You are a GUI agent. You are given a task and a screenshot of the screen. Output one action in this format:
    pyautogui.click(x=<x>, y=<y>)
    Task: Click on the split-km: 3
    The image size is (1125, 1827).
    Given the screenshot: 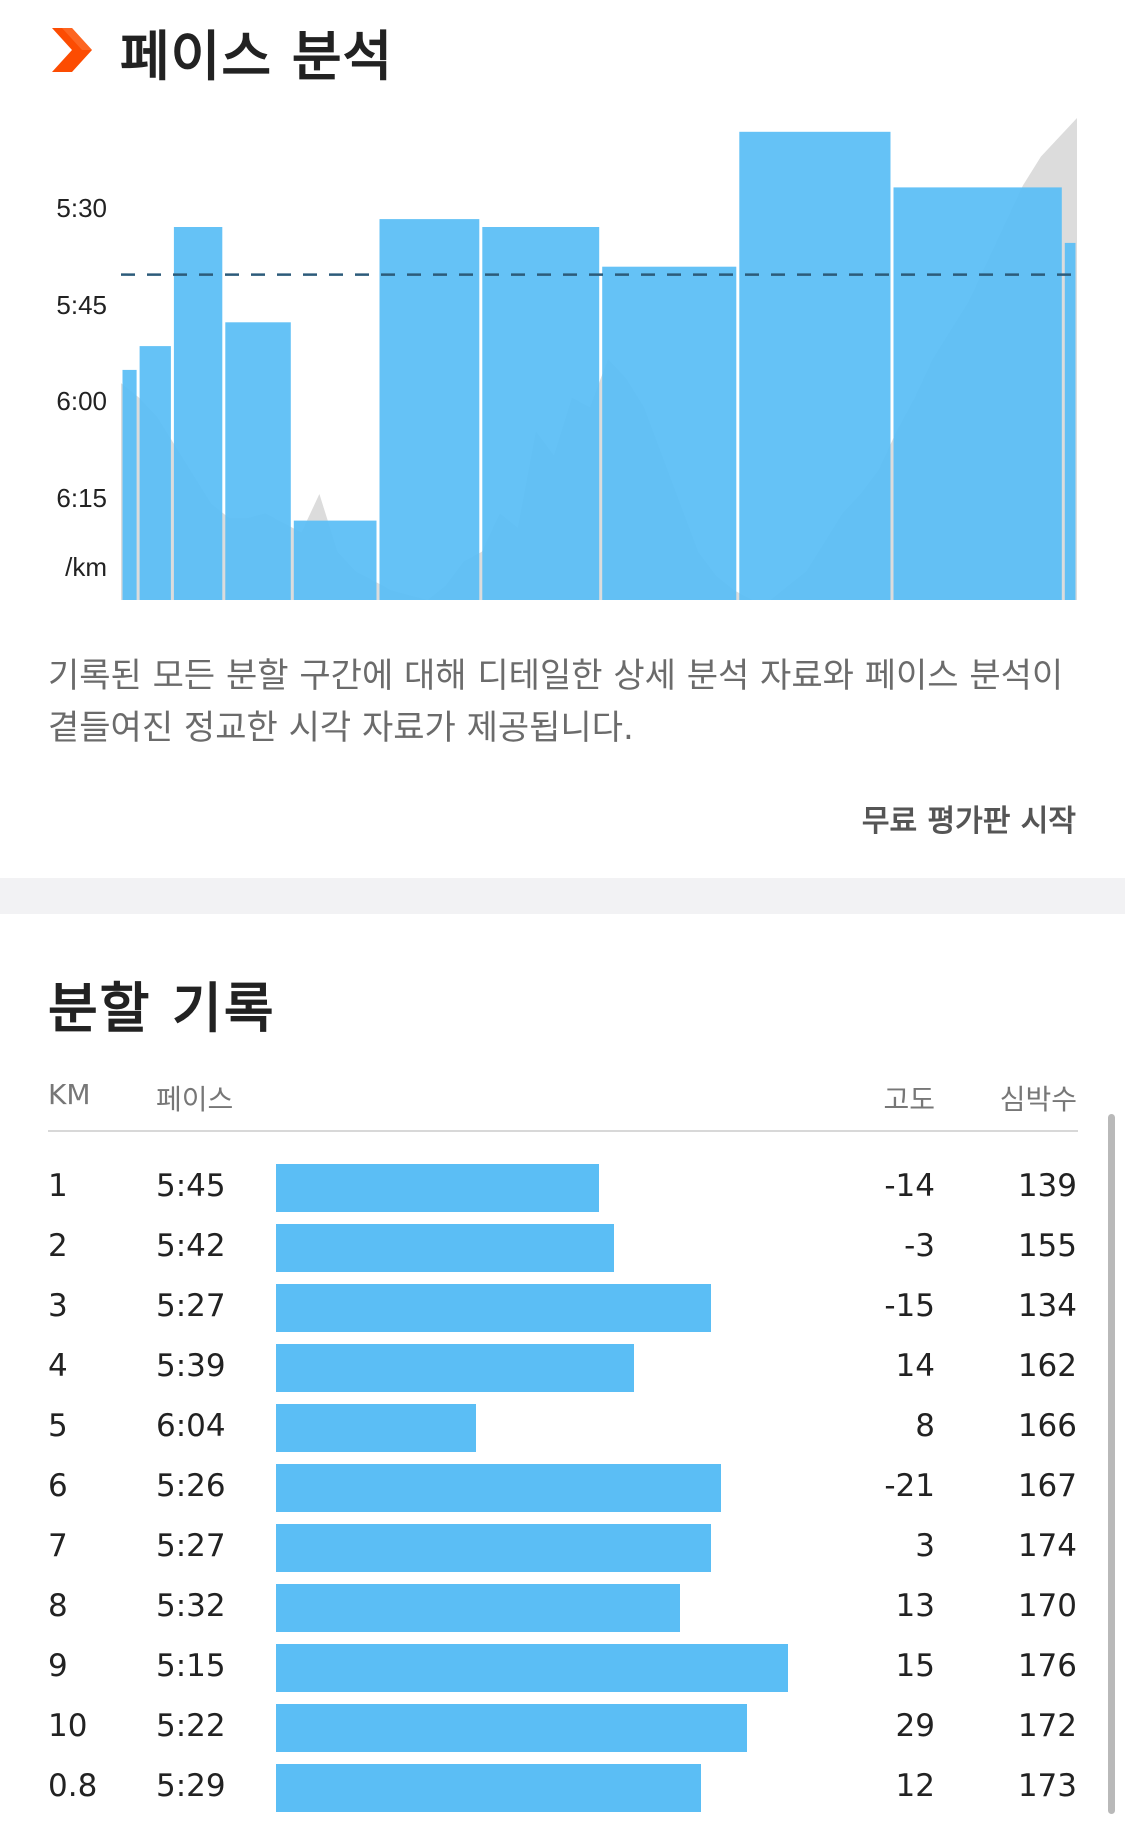 What is the action you would take?
    pyautogui.click(x=58, y=1306)
    